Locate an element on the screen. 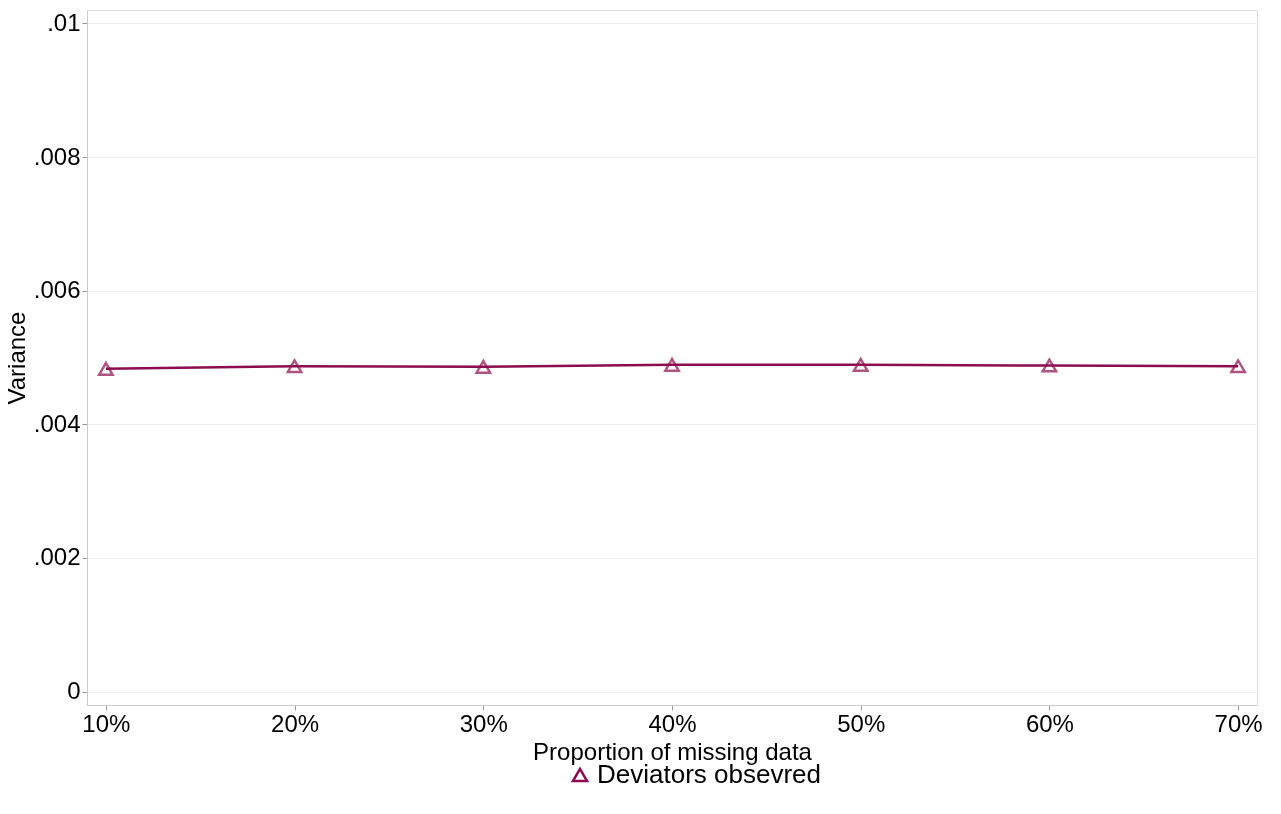 This screenshot has height=814, width=1281. x-tick-label: 10% is located at coordinates (106, 723).